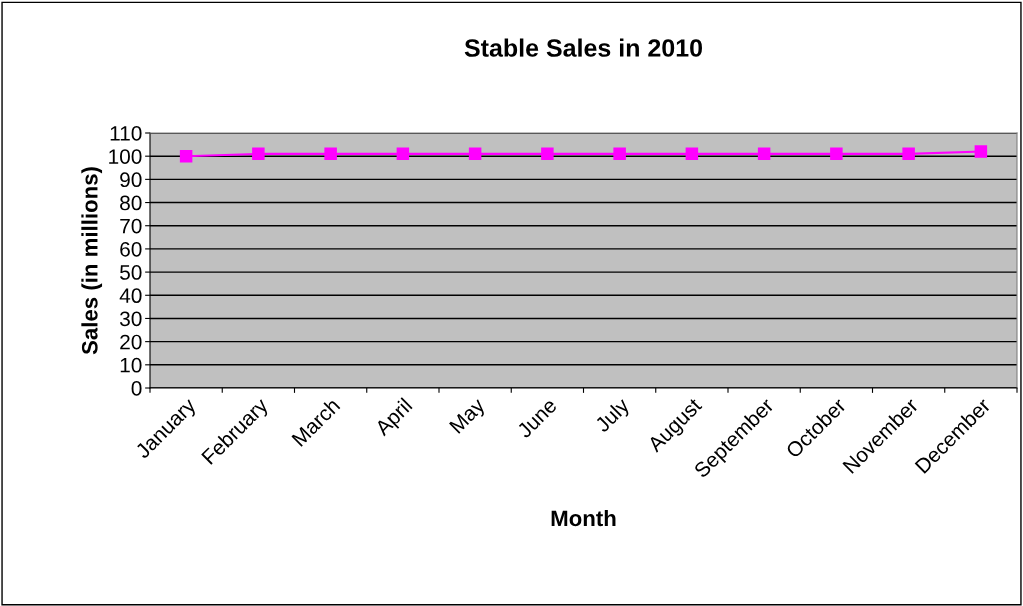 This screenshot has width=1023, height=606. What do you see at coordinates (92, 261) in the screenshot?
I see `y-axis-title: Sales (in millions)` at bounding box center [92, 261].